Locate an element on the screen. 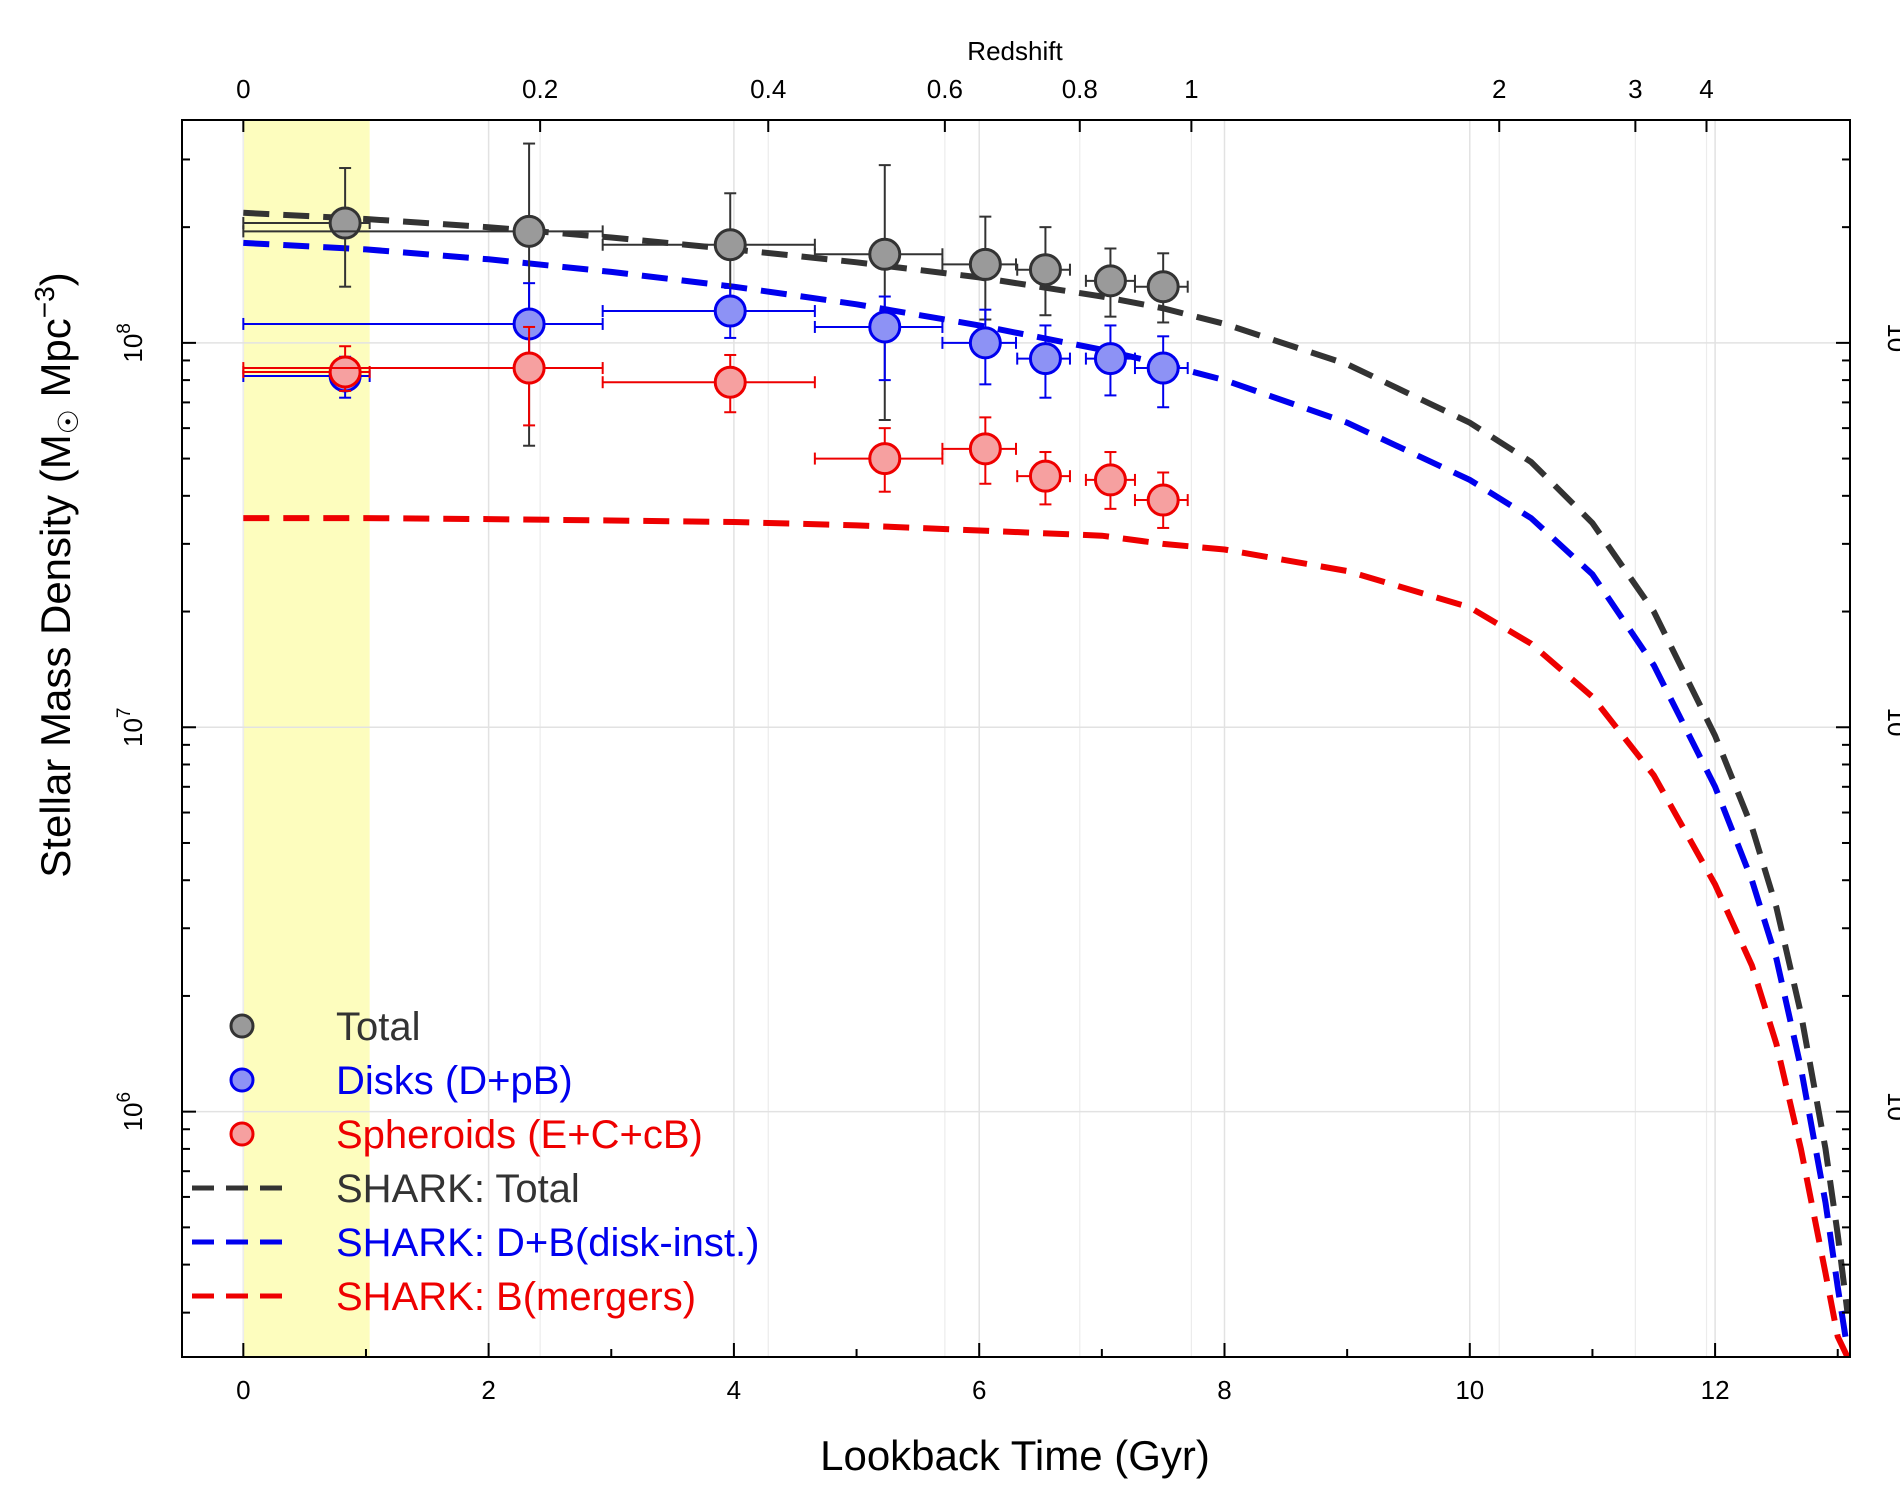 This screenshot has height=1500, width=1900. x-axis-title: Lookback Time (Gyr) is located at coordinates (1015, 1455).